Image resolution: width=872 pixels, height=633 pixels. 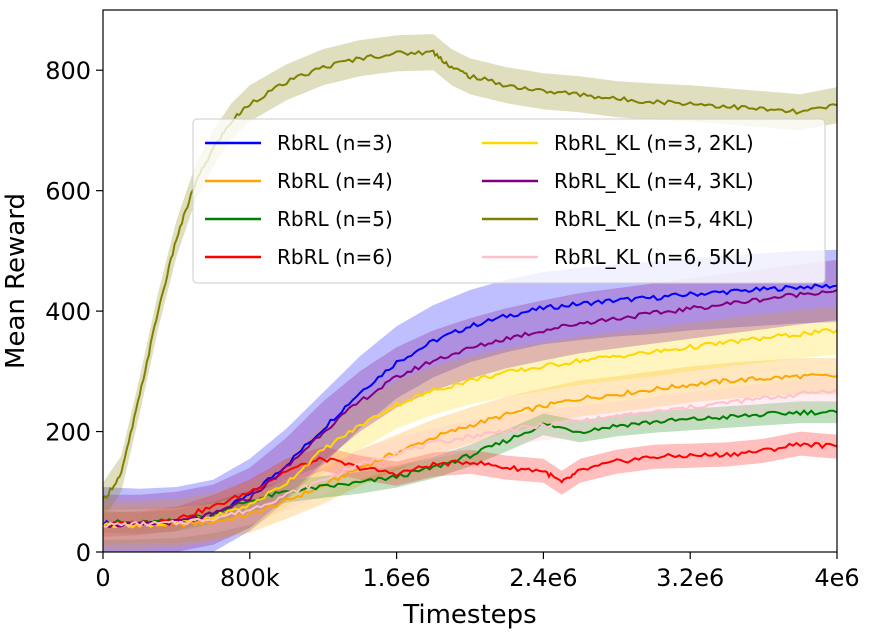 I want to click on y-tick-label: 600, so click(x=68, y=192).